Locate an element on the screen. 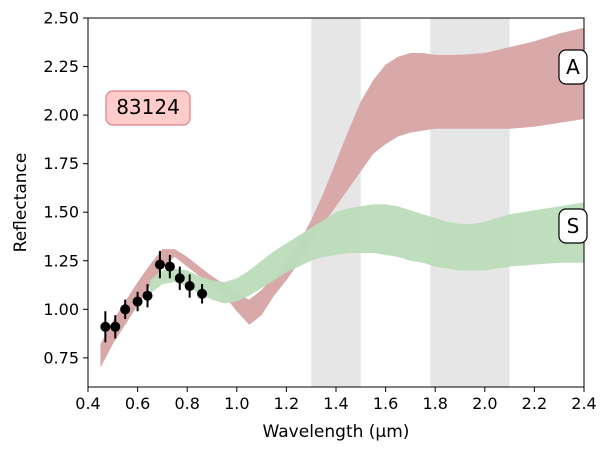 This screenshot has width=609, height=450. object-id-text: 83124 is located at coordinates (148, 107).